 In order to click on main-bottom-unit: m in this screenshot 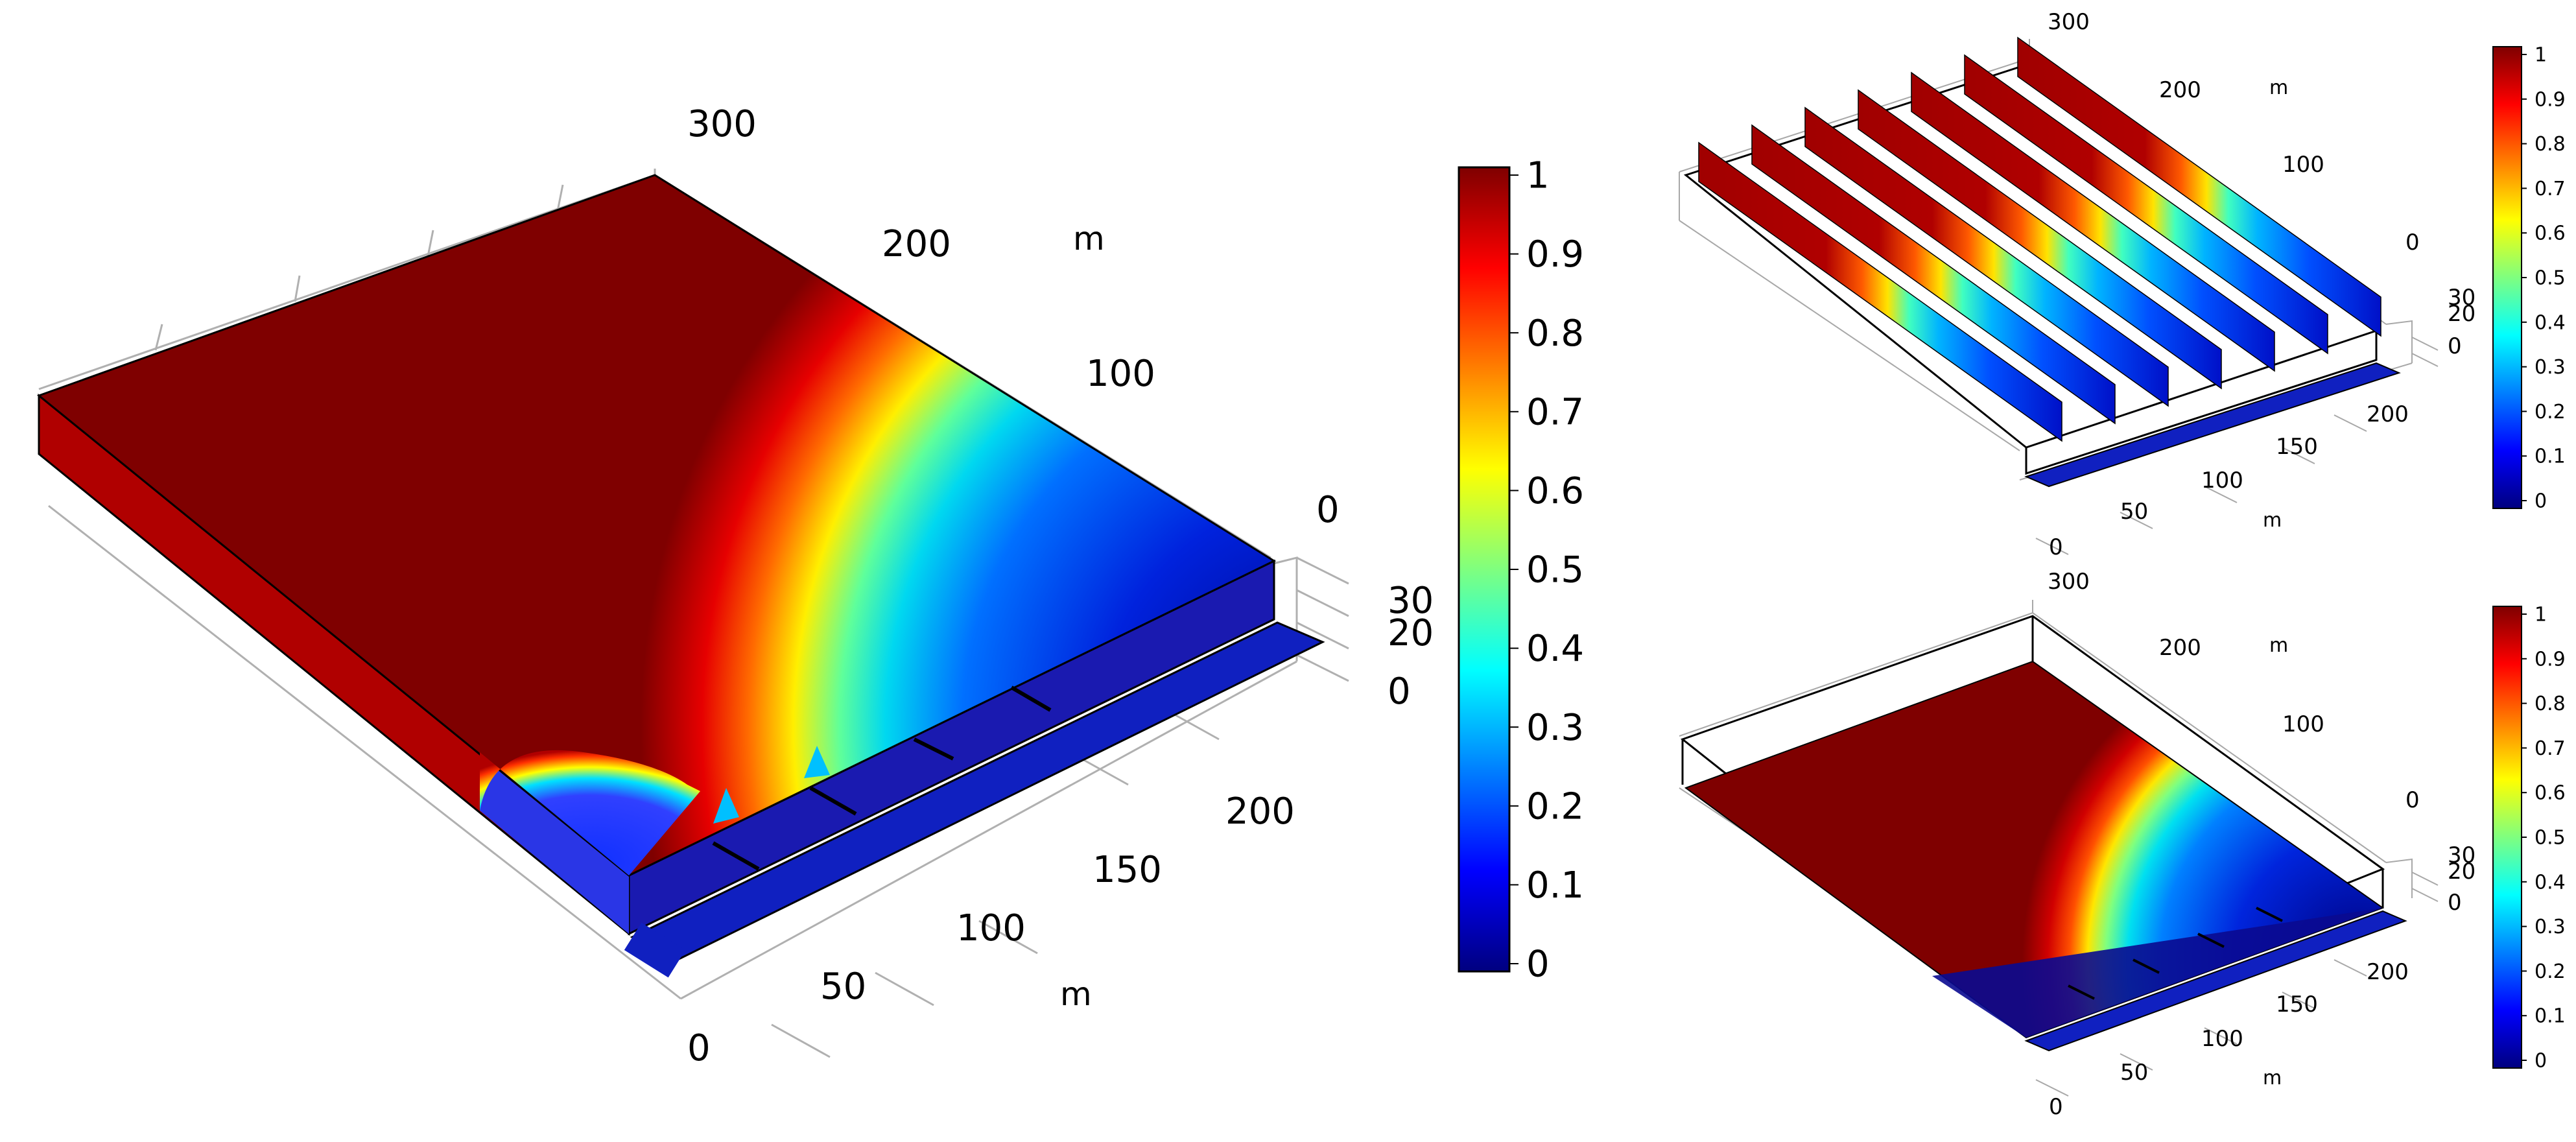, I will do `click(1076, 994)`.